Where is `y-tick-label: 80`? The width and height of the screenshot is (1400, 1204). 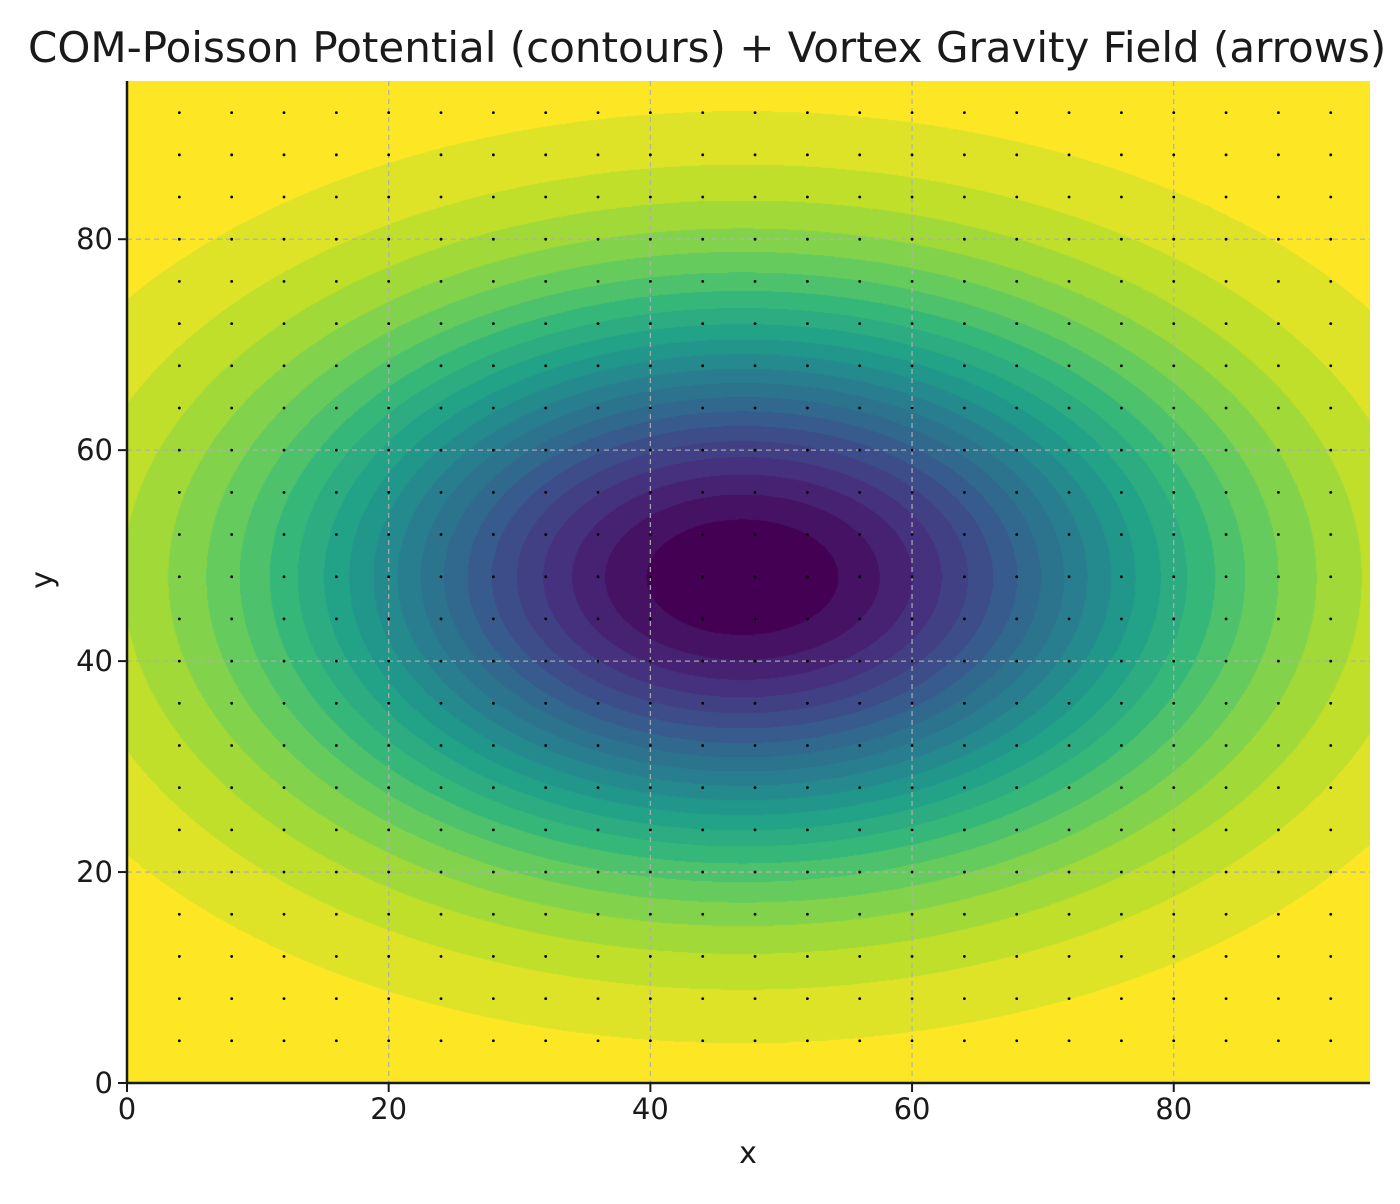 y-tick-label: 80 is located at coordinates (94, 239).